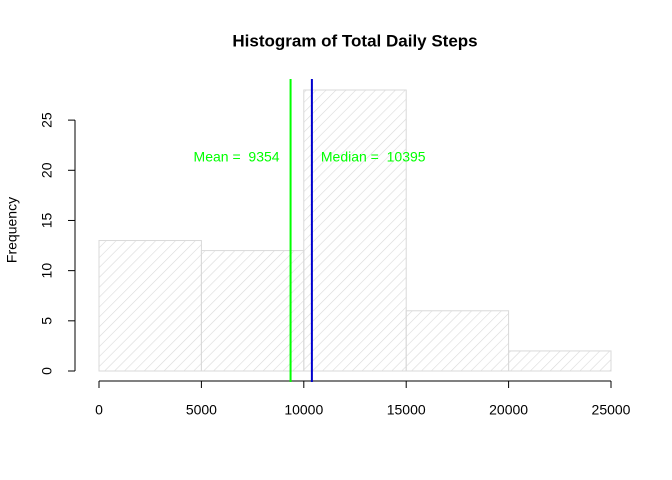  What do you see at coordinates (47, 371) in the screenshot?
I see `y-tick-label: 0` at bounding box center [47, 371].